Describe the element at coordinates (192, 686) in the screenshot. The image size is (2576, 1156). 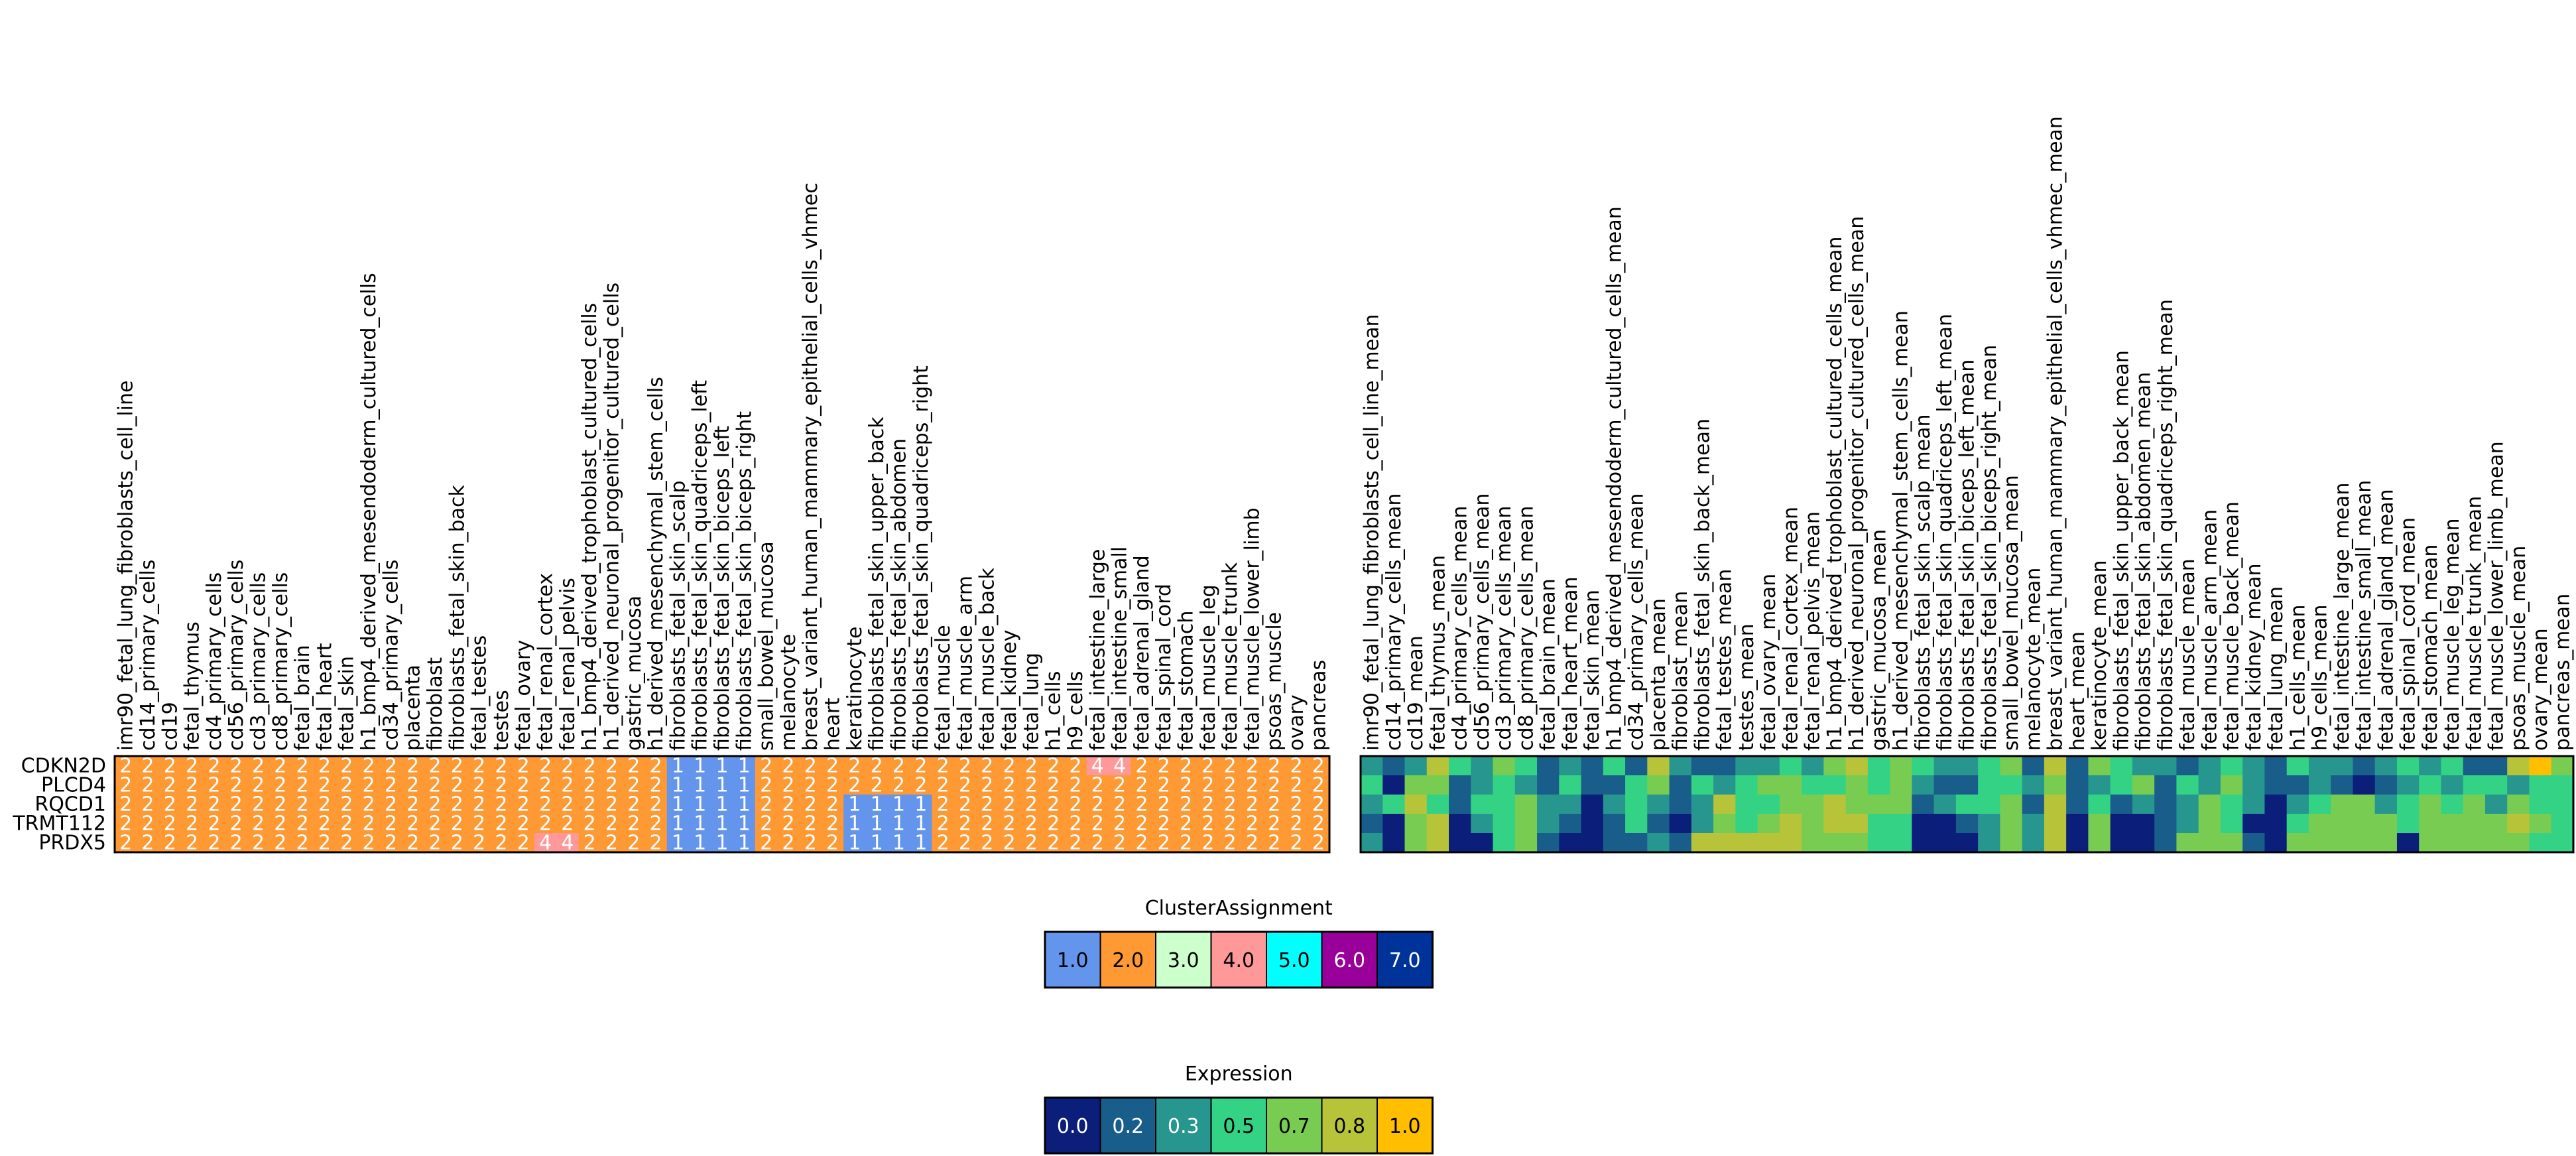
I see `column-label: fetal_thymus` at that location.